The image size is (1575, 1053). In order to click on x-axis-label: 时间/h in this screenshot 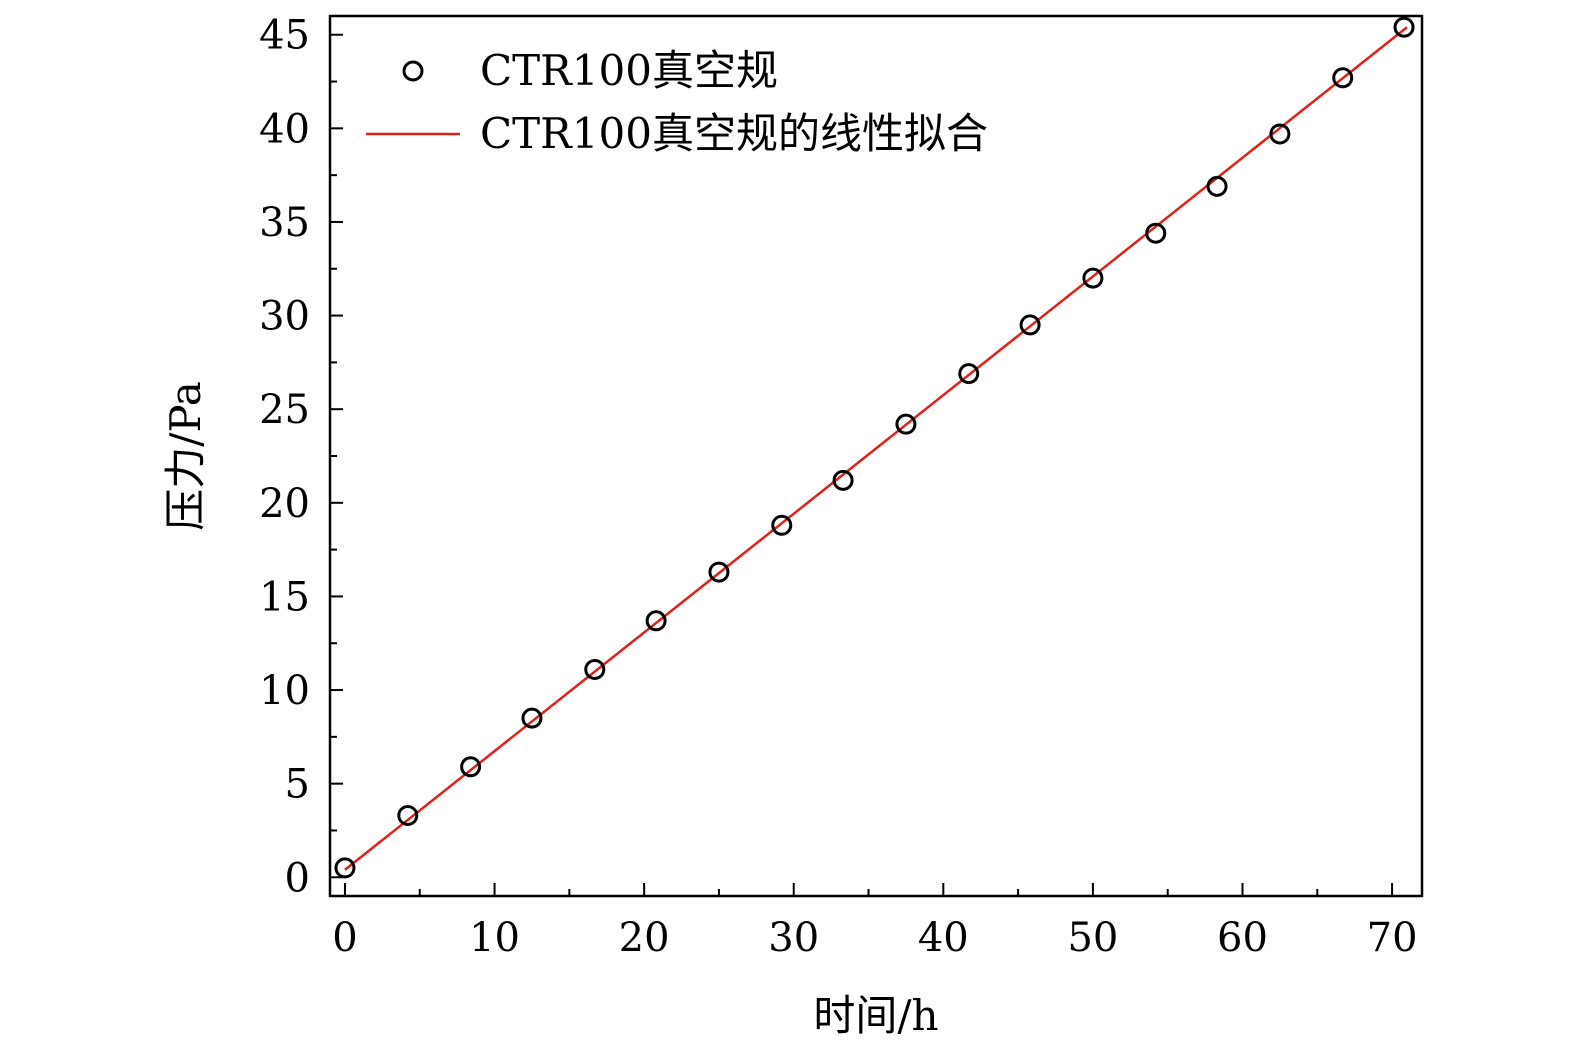, I will do `click(875, 1015)`.